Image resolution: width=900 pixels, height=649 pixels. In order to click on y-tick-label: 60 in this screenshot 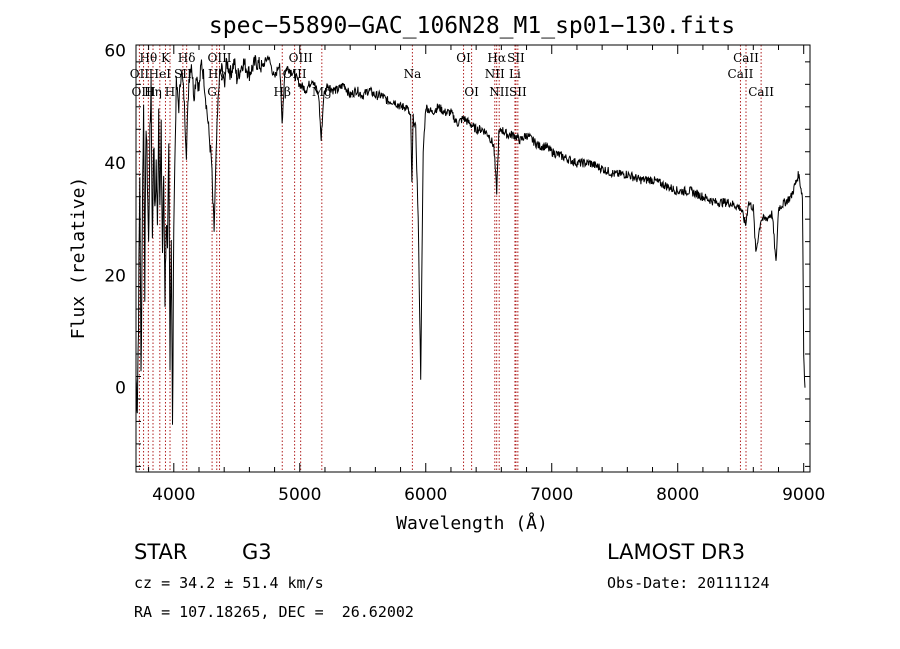, I will do `click(115, 52)`.